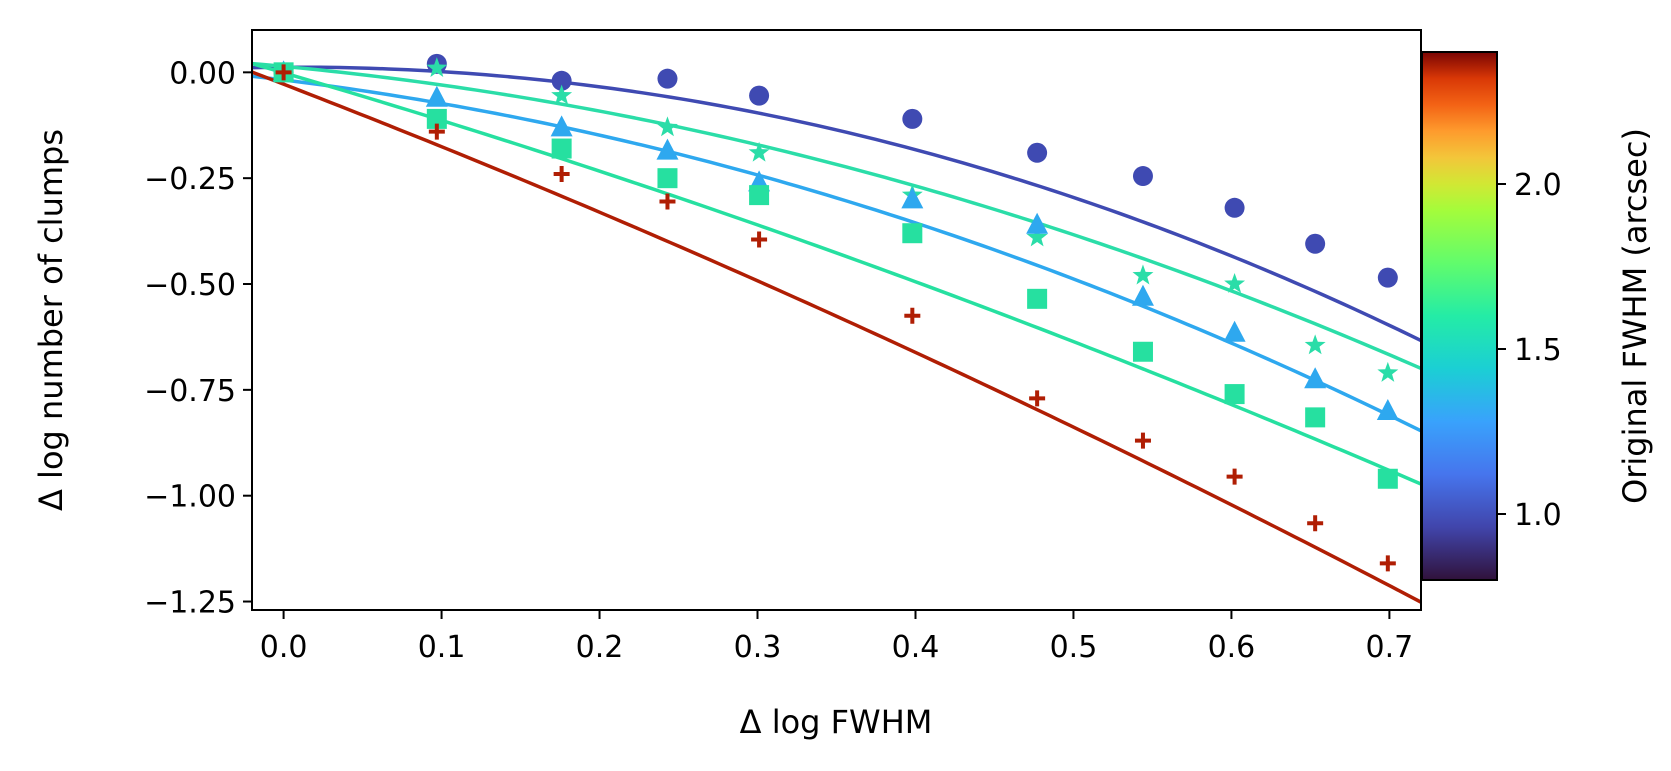 The width and height of the screenshot is (1671, 771). Describe the element at coordinates (190, 391) in the screenshot. I see `y-tick-label: −0.75` at that location.